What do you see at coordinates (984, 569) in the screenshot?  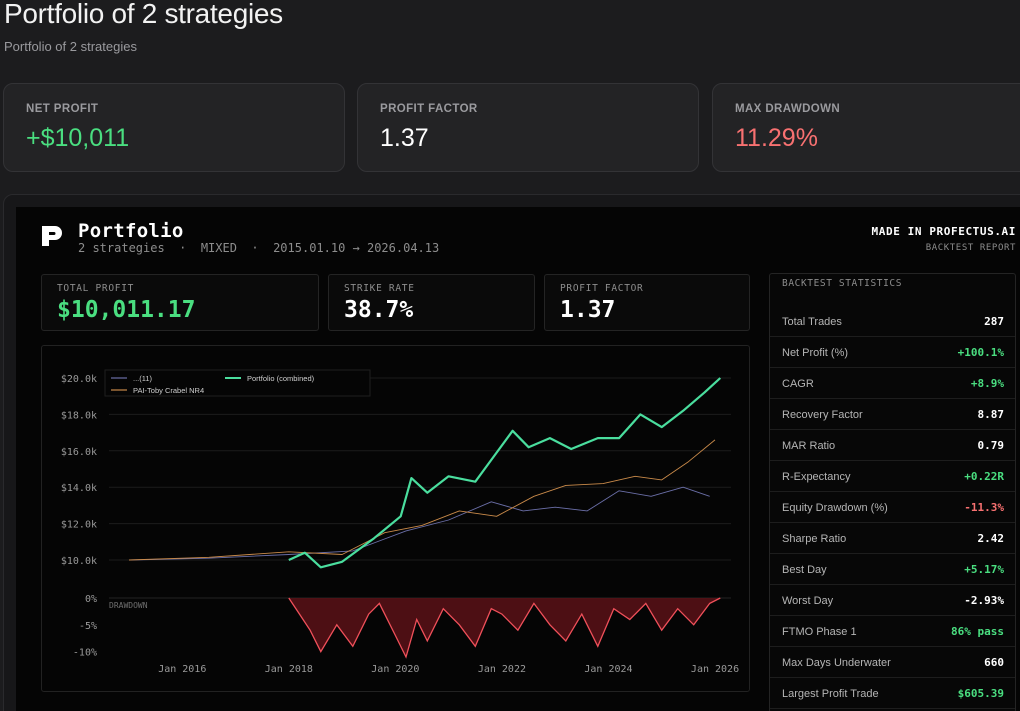 I see `stat-row-value: +5.17%` at bounding box center [984, 569].